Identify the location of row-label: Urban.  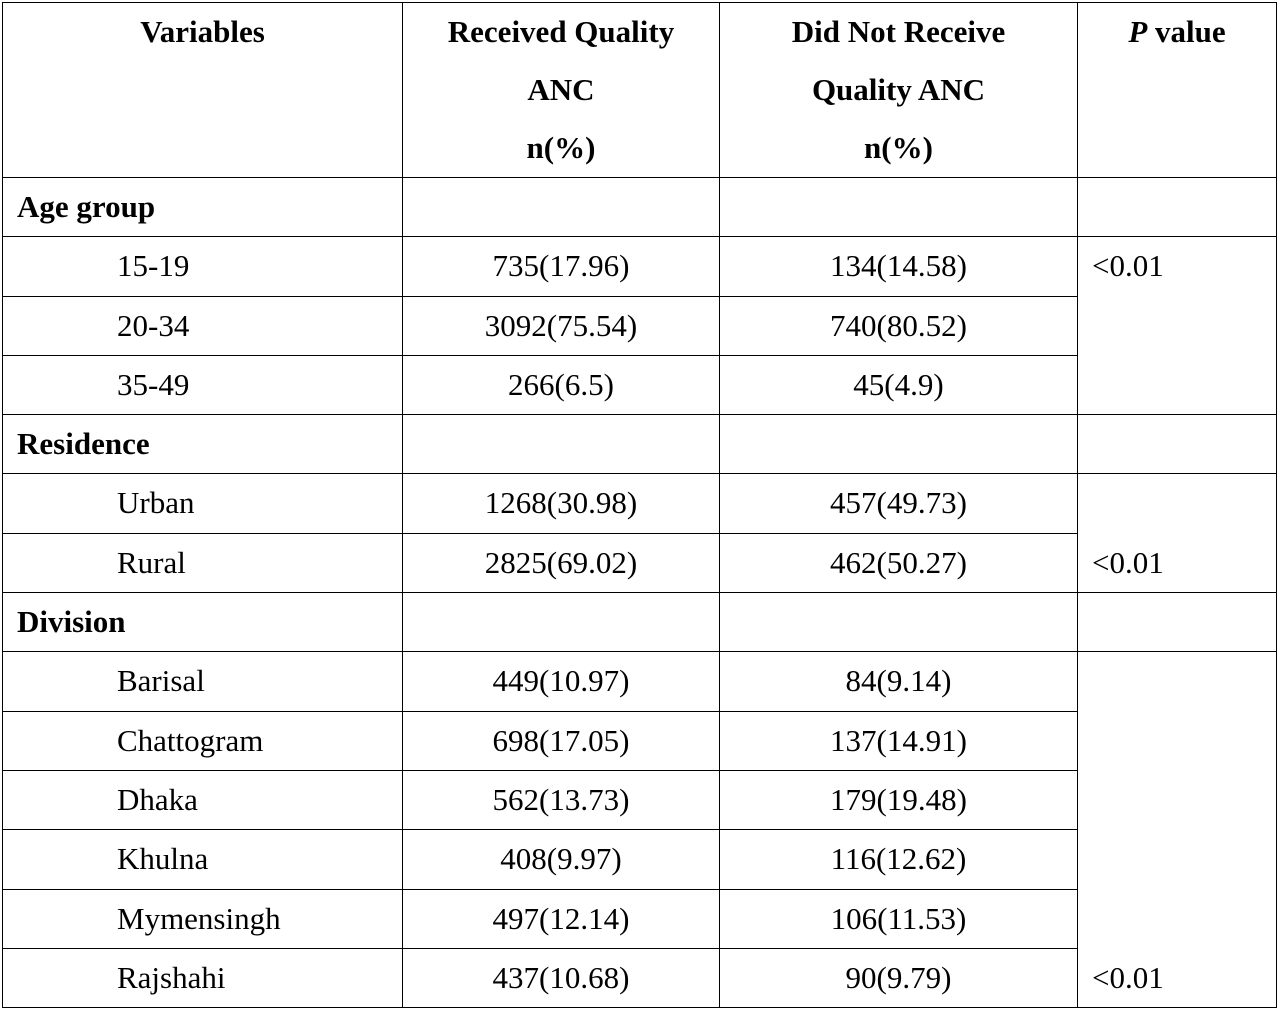
(202, 503).